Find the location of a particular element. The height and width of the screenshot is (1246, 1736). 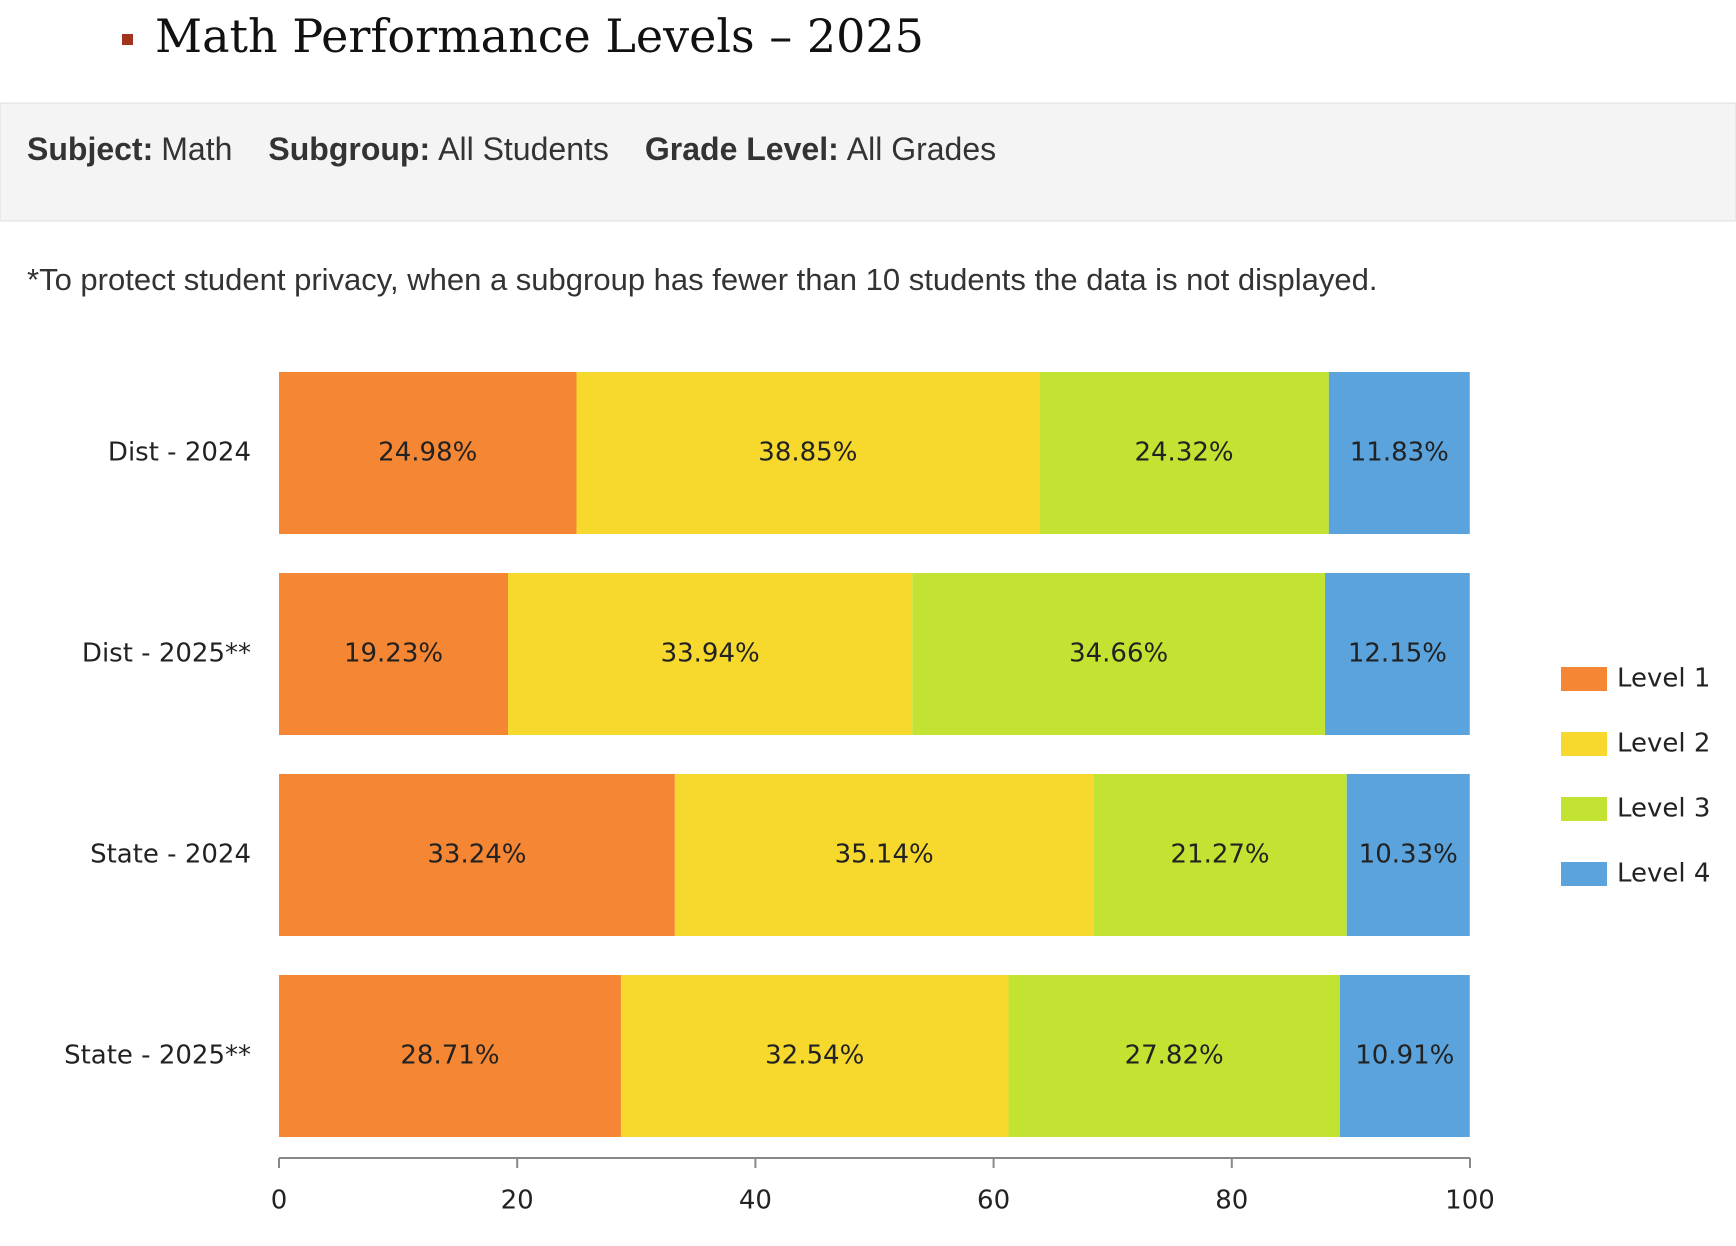

legend-label: Level 4 is located at coordinates (1663, 874).